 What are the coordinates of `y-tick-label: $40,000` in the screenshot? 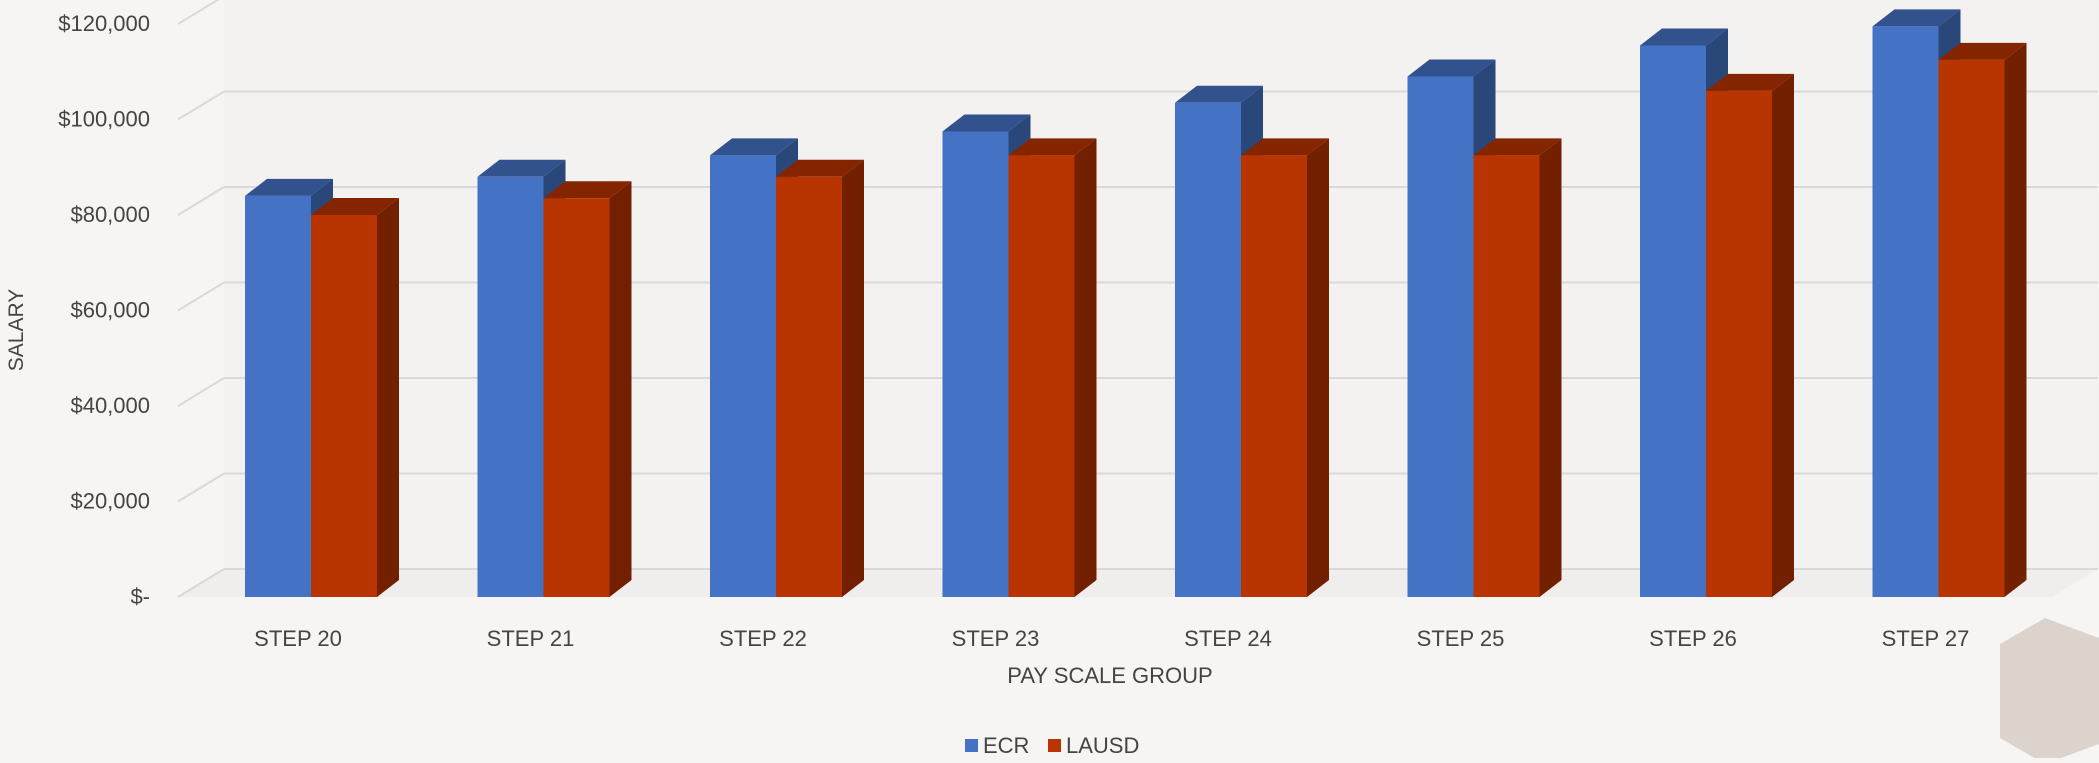 It's located at (110, 405).